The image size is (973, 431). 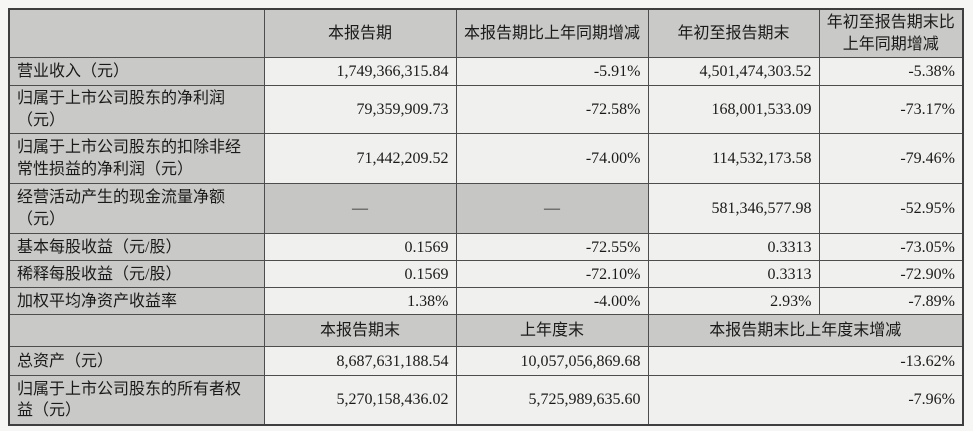 What do you see at coordinates (136, 110) in the screenshot?
I see `metric-label: 归属于上市公司股东的净利润（元）` at bounding box center [136, 110].